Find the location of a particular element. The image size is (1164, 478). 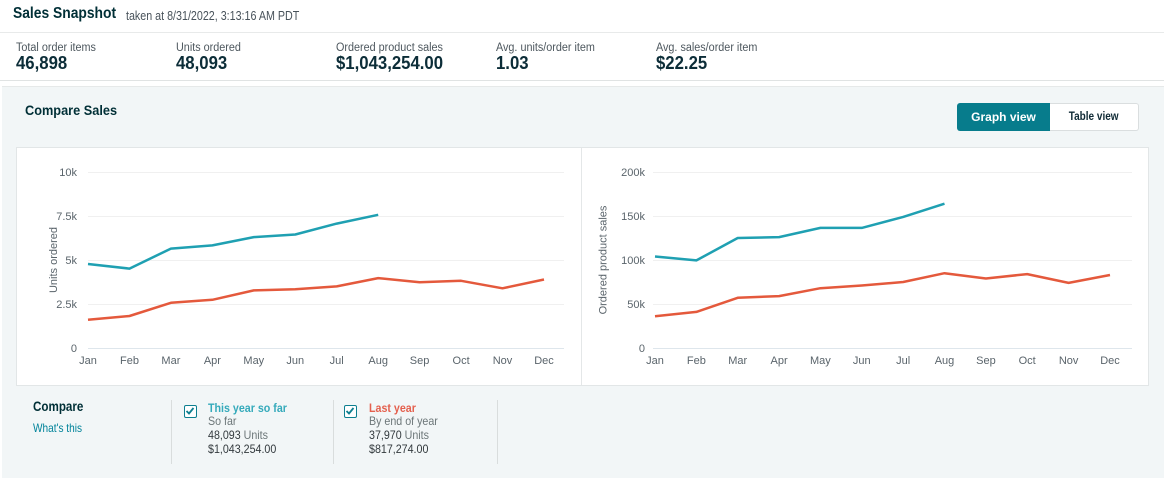

svg-text: 7.5k is located at coordinates (66, 217).